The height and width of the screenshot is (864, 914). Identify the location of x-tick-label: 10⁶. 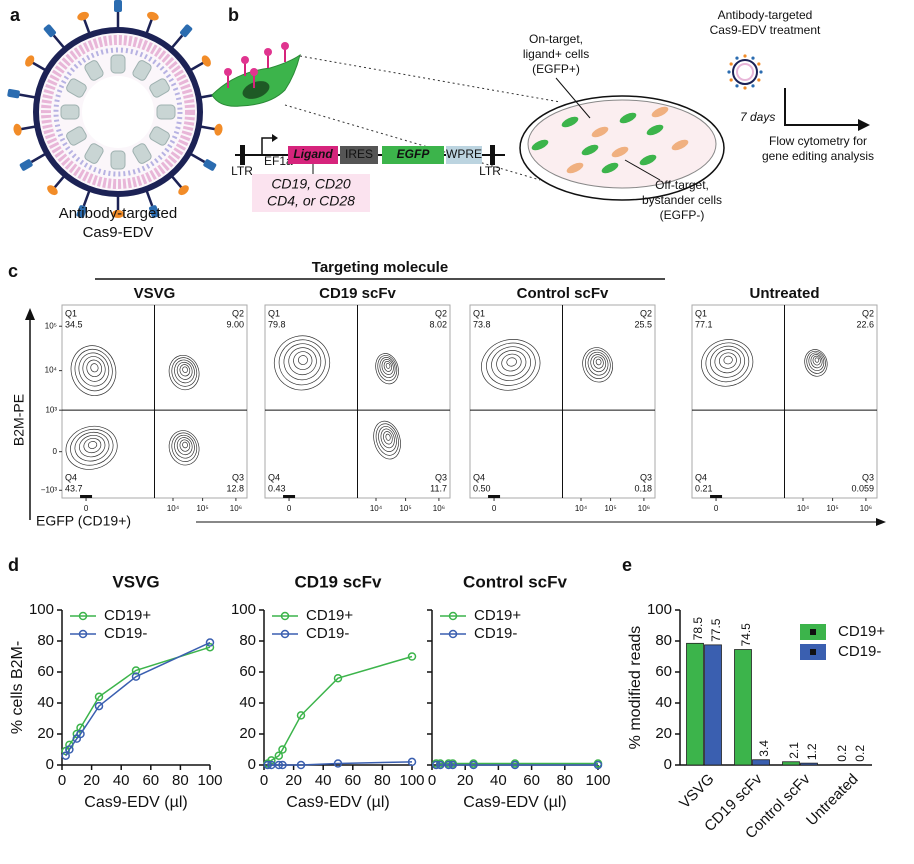
(644, 508).